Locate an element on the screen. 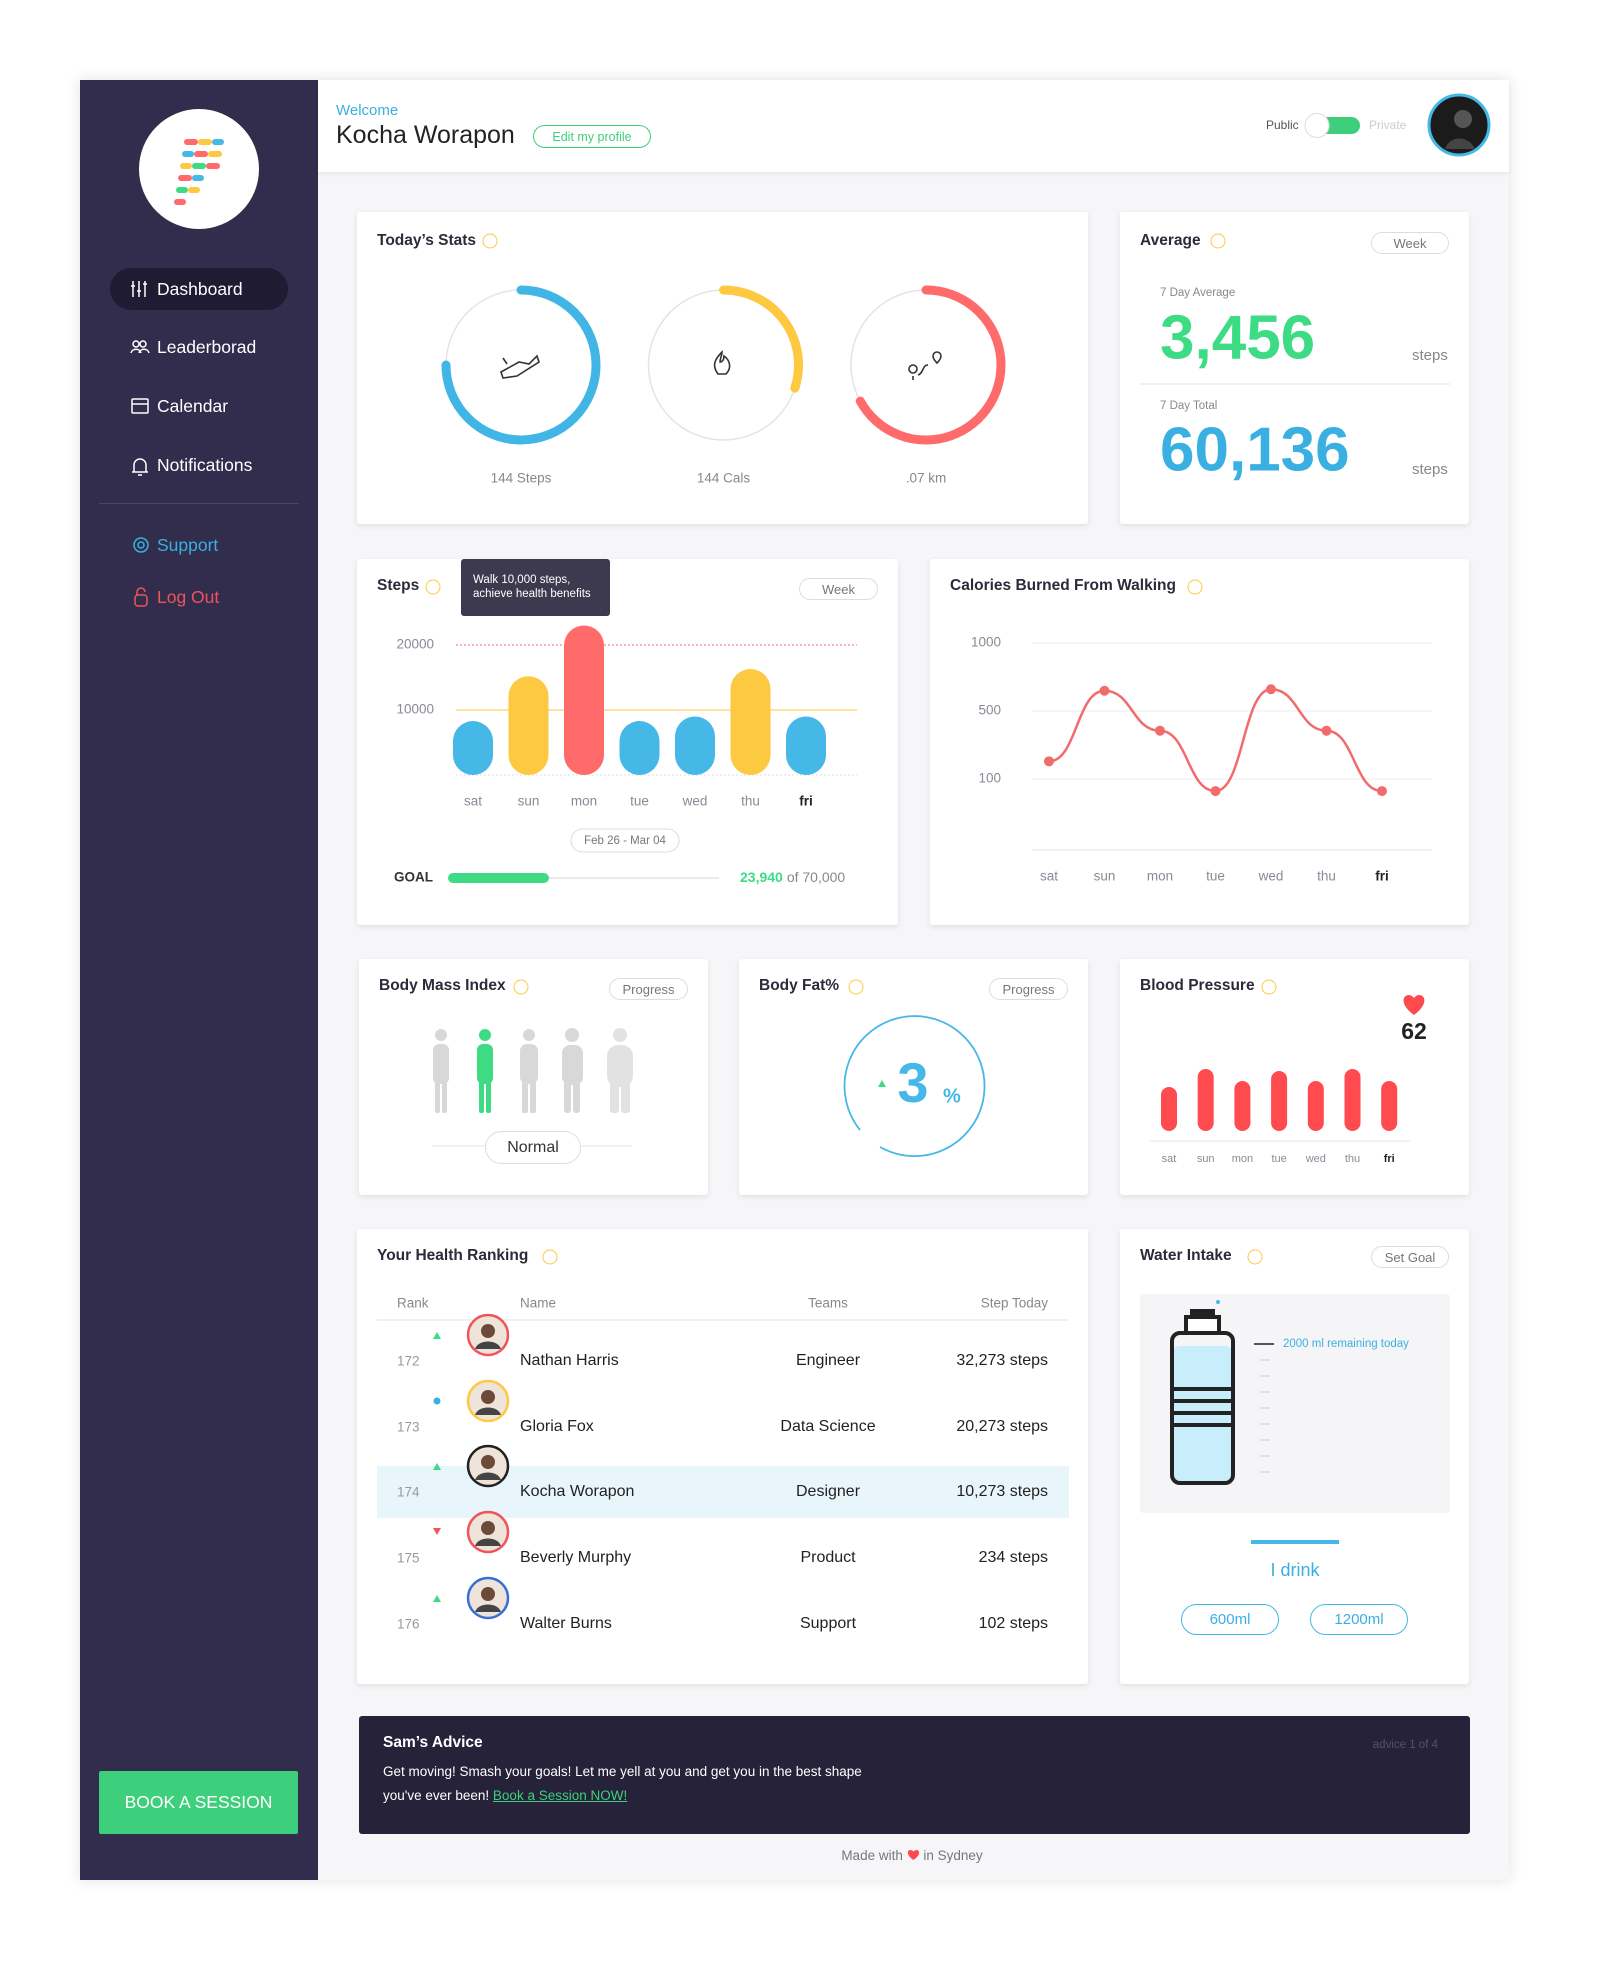 This screenshot has width=1600, height=1974. ring-icons is located at coordinates (721, 365).